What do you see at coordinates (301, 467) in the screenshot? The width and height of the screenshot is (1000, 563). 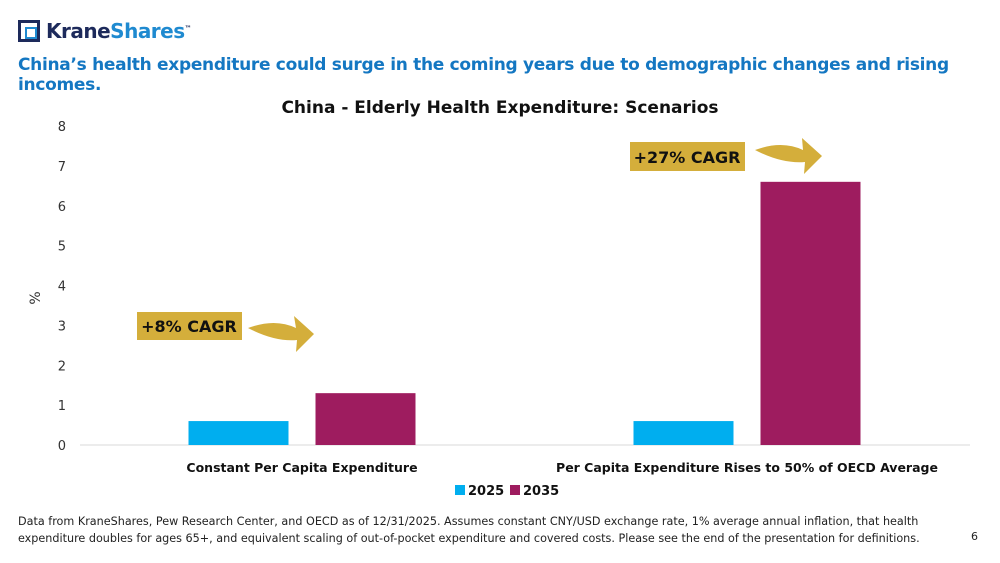 I see `category-label: Constant Per Capita Expenditure` at bounding box center [301, 467].